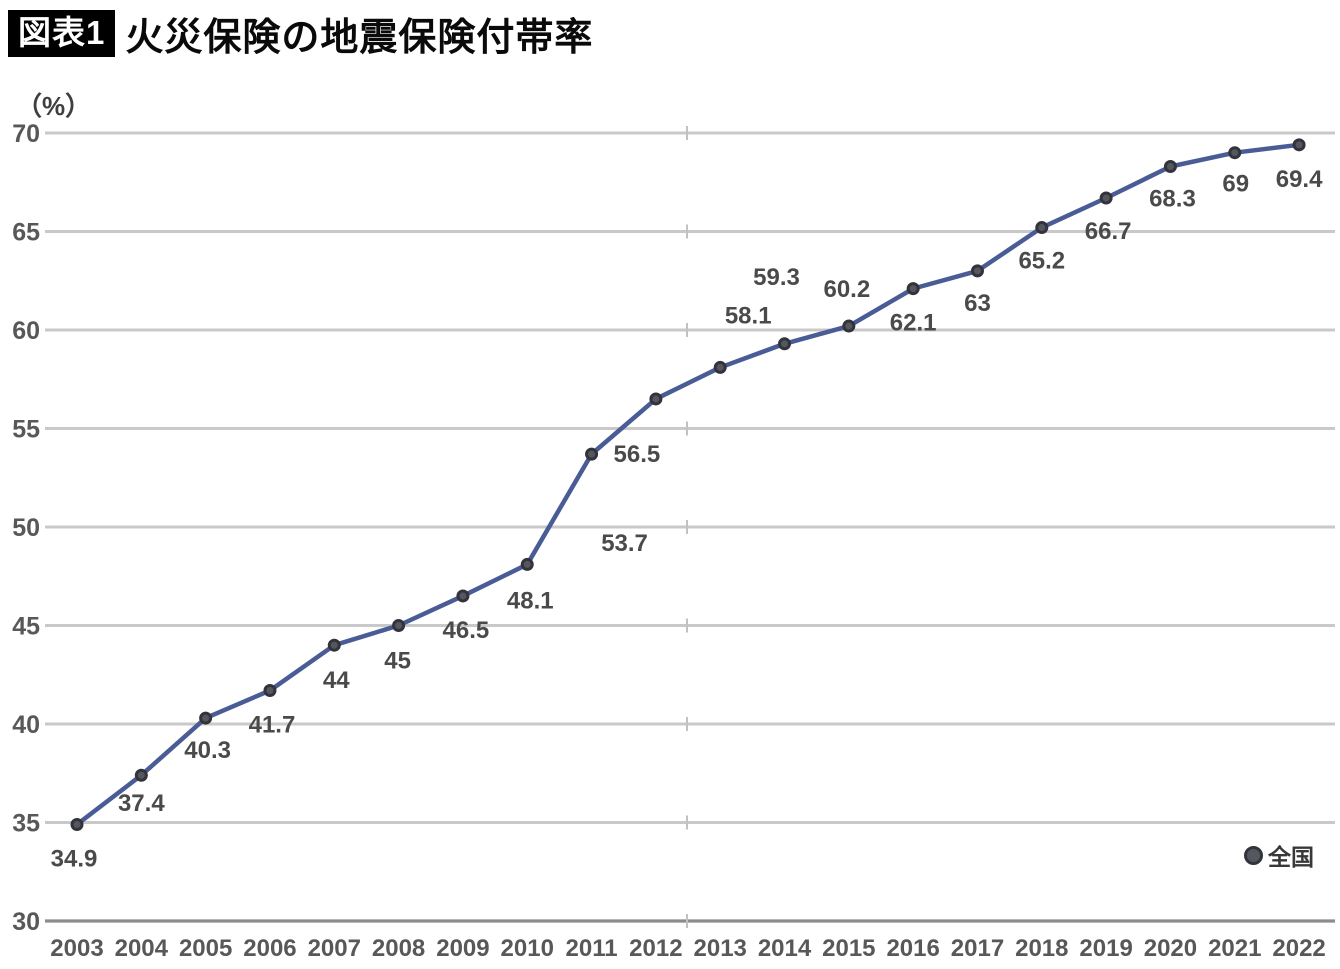 The height and width of the screenshot is (969, 1340). What do you see at coordinates (141, 803) in the screenshot?
I see `data-point-label: 37.4` at bounding box center [141, 803].